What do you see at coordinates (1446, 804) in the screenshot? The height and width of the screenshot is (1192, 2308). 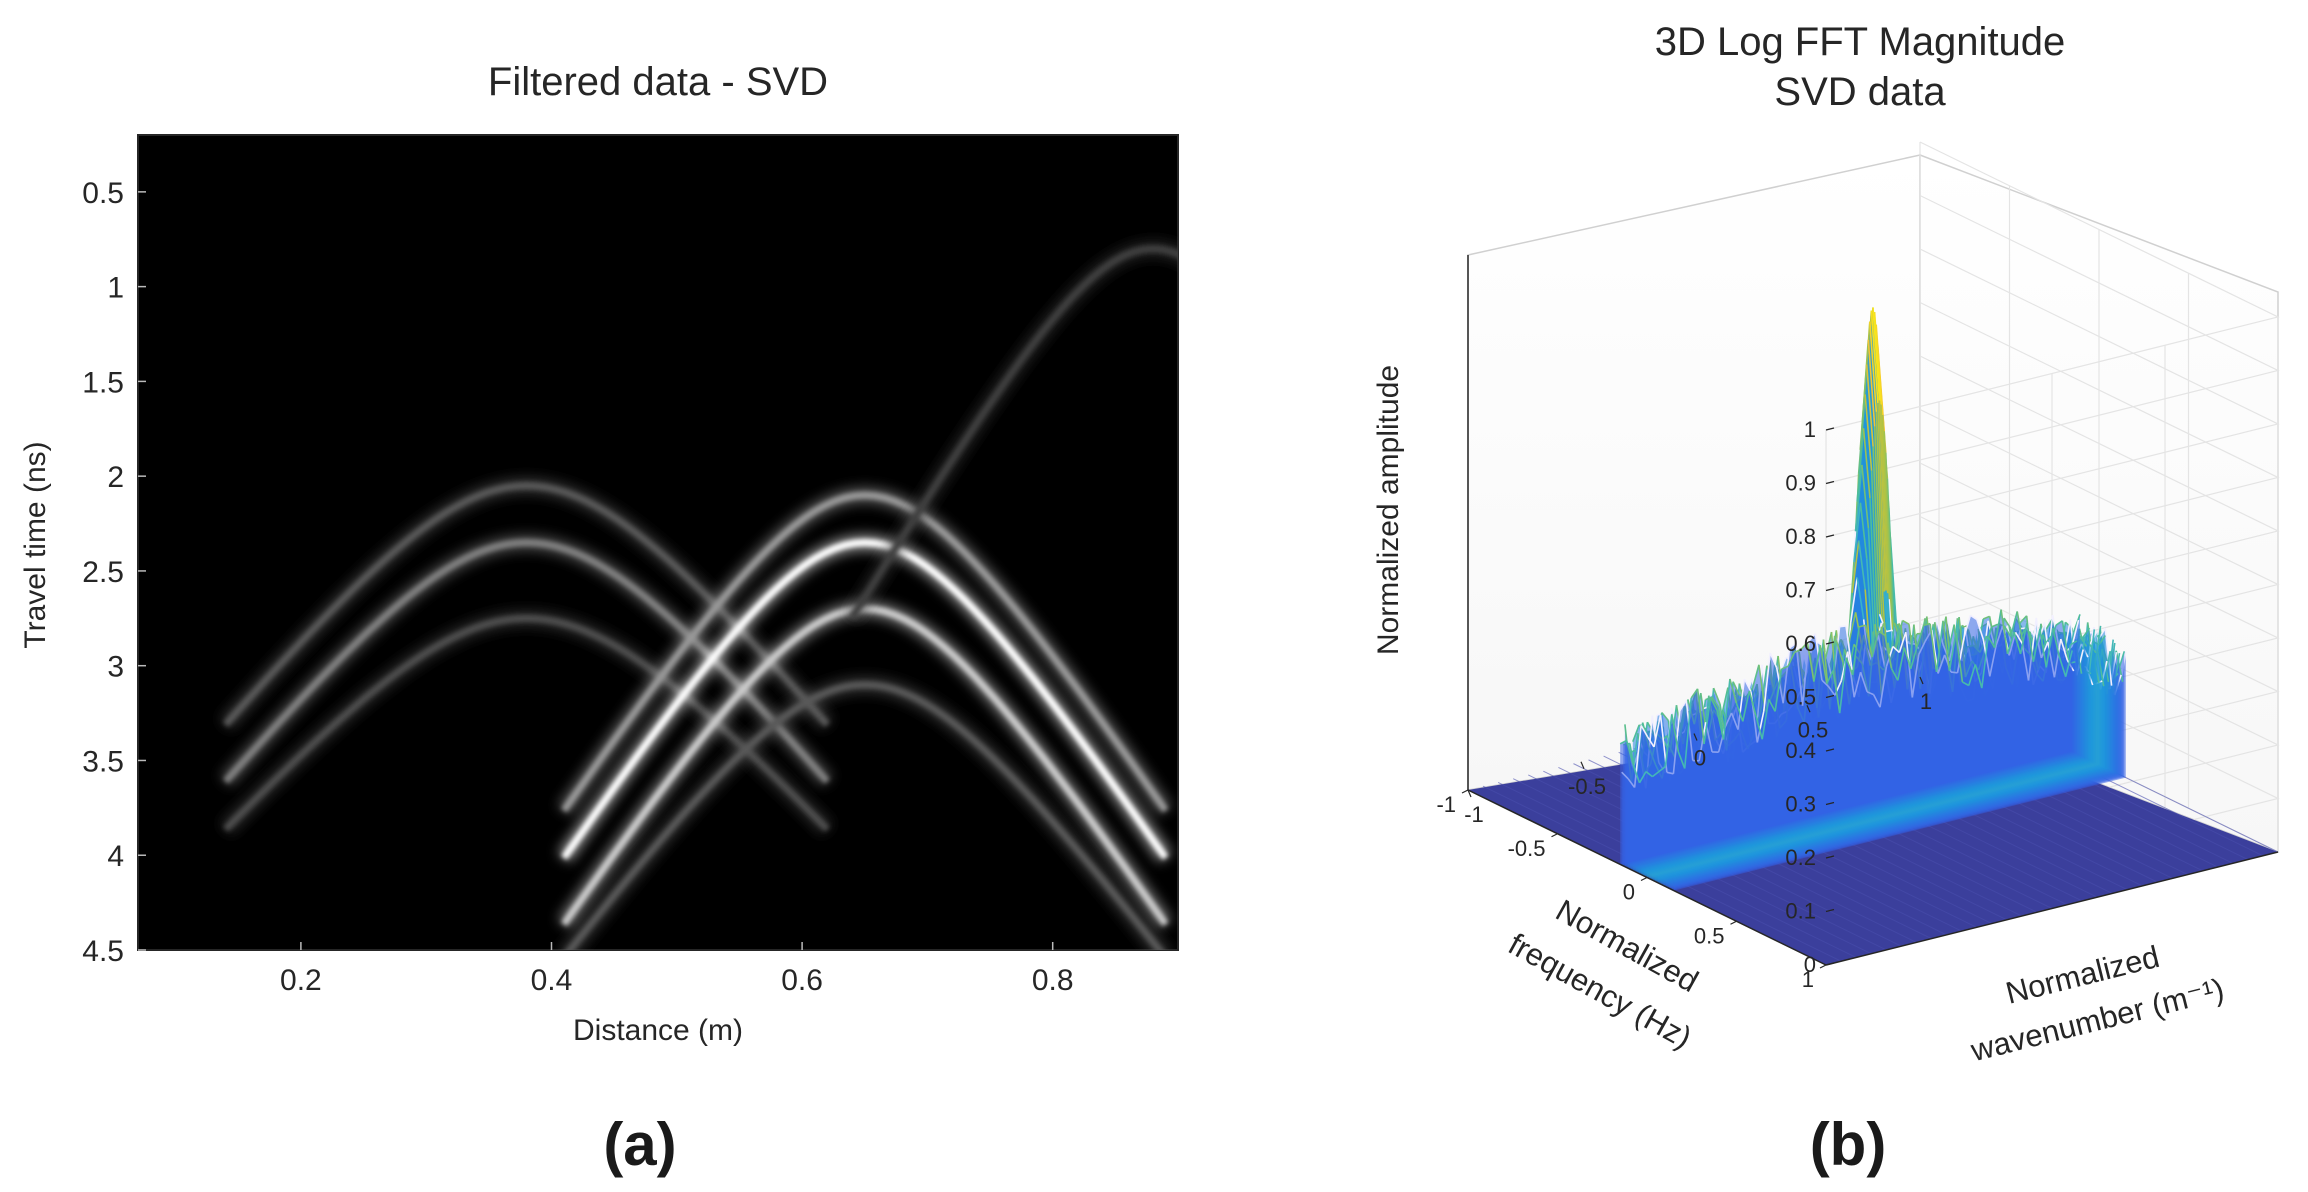 I see `panel-b-x-tick-label: -1` at bounding box center [1446, 804].